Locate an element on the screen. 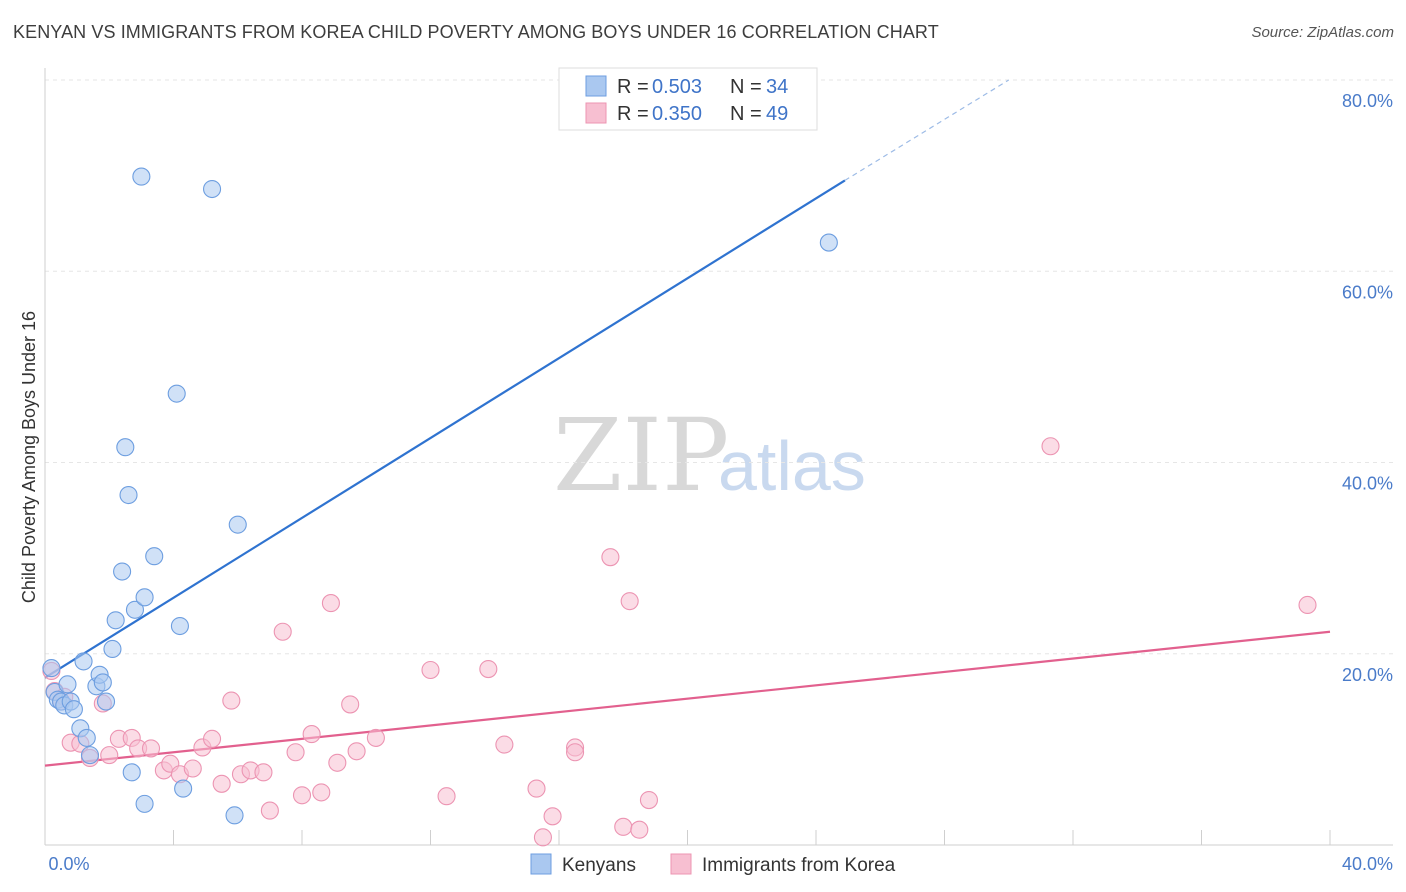 Image resolution: width=1406 pixels, height=892 pixels. watermark: ZIP atlas is located at coordinates (709, 455).